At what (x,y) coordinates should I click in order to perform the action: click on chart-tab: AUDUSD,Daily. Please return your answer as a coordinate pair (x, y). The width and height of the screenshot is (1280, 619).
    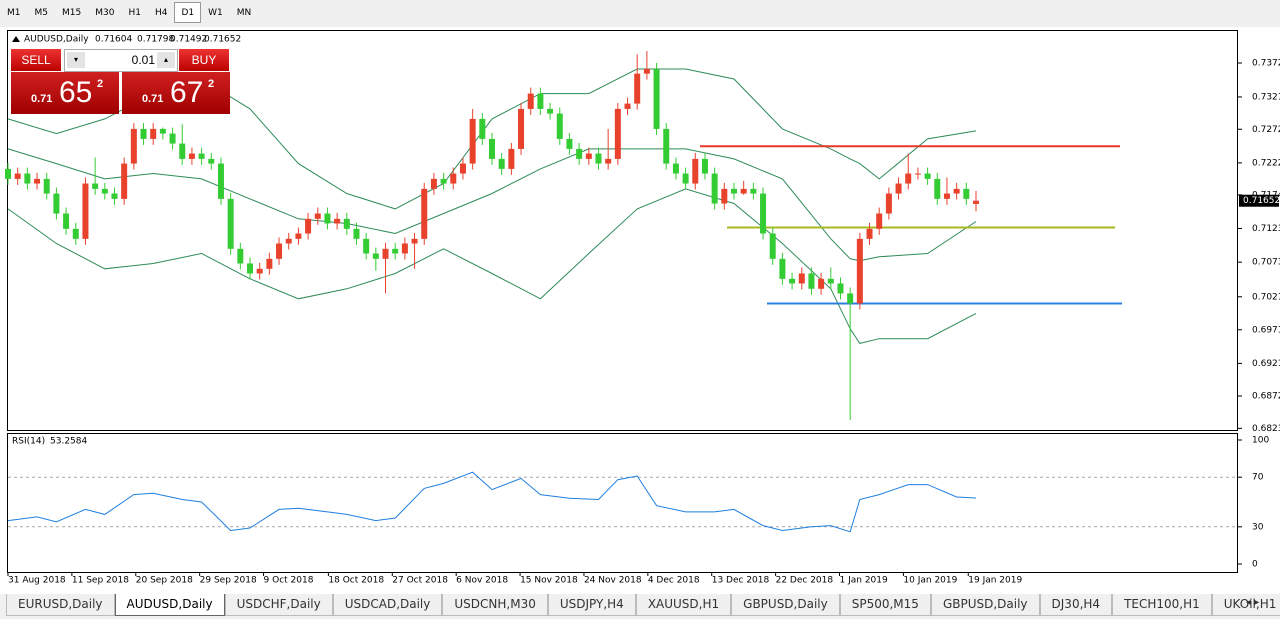
    Looking at the image, I should click on (169, 605).